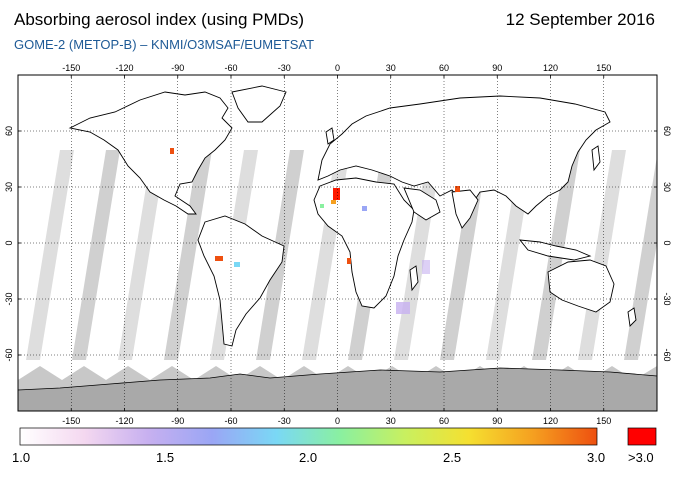 The width and height of the screenshot is (676, 480). What do you see at coordinates (497, 421) in the screenshot?
I see `lon-tick-bottom: 90` at bounding box center [497, 421].